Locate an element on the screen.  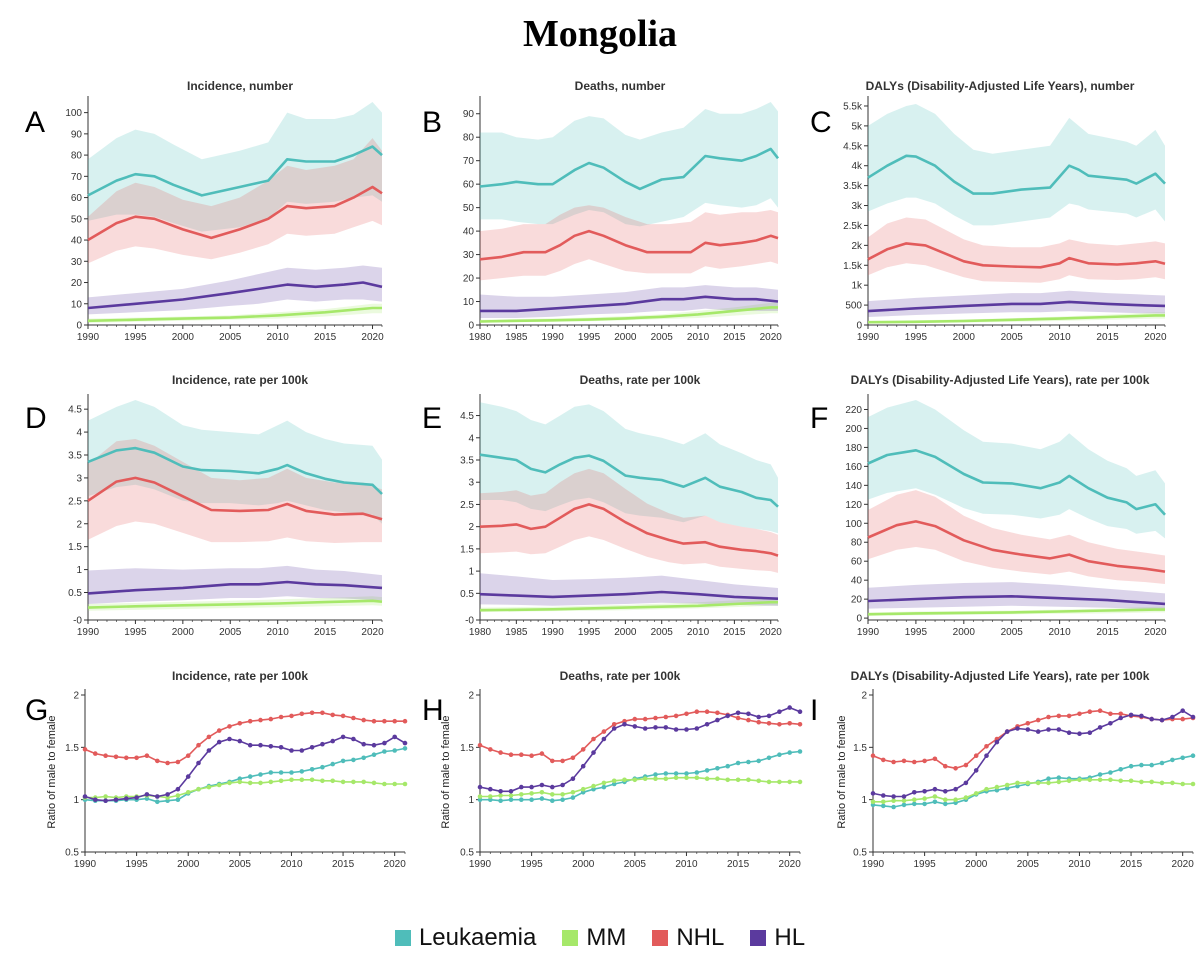
y-tick-label: 1 is located at coordinates (864, 800).